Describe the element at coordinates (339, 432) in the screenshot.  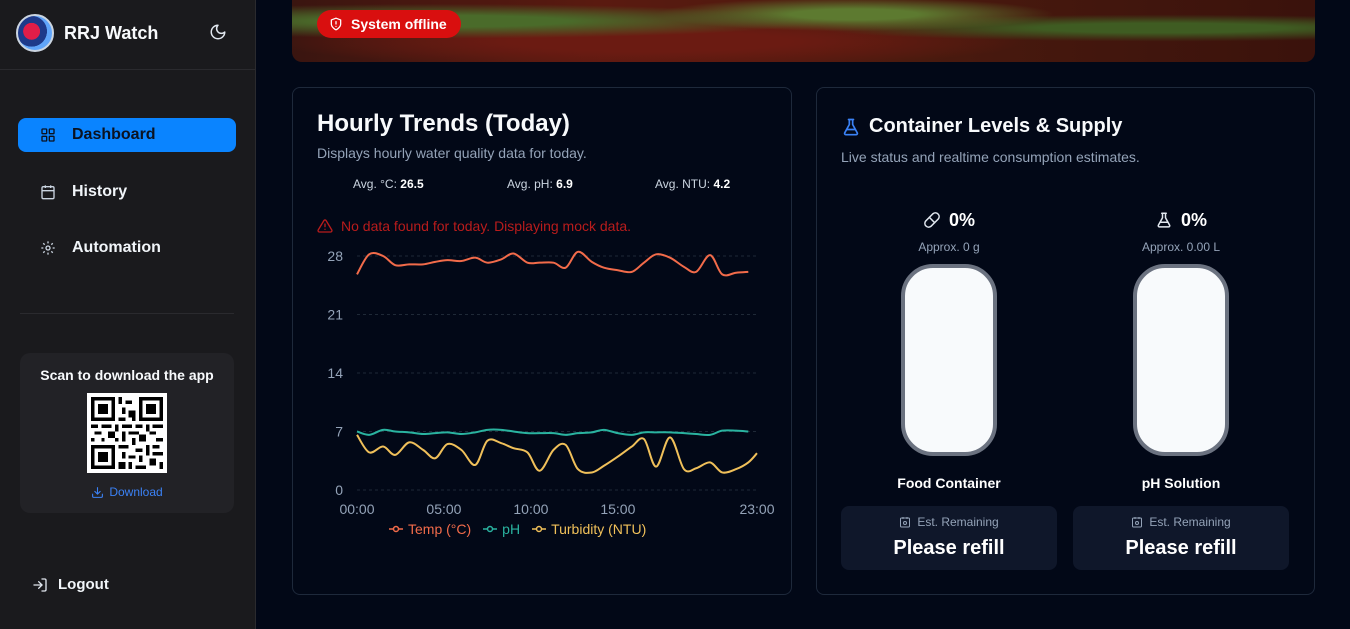
I see `y-tick-label: 7` at that location.